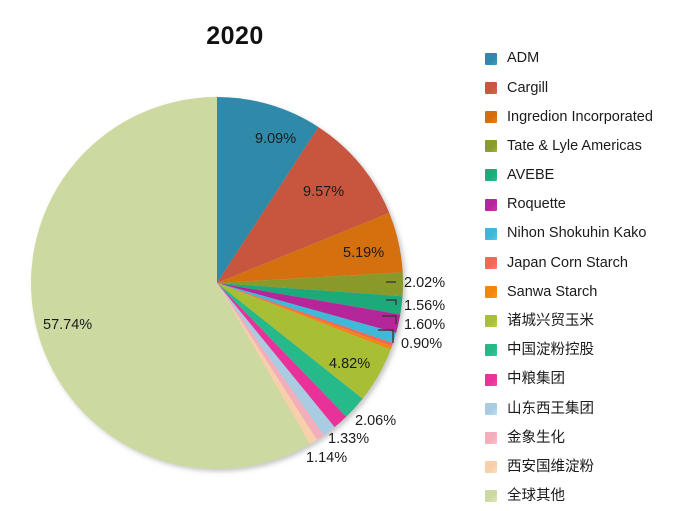  I want to click on pie-callout-label: 0.90%, so click(421, 344).